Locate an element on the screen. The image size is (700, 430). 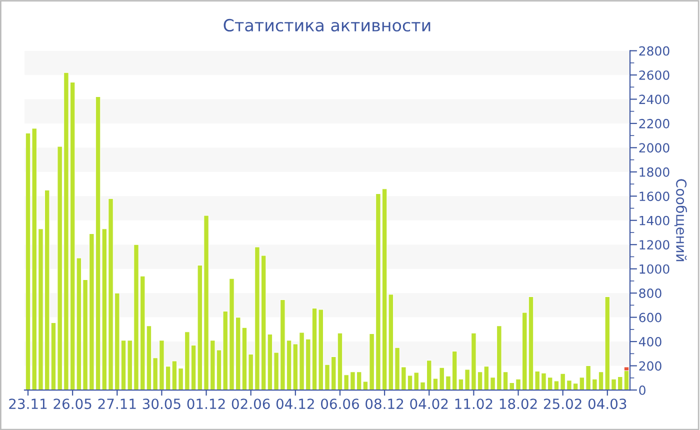
y-tick-label: 2000 is located at coordinates (654, 148).